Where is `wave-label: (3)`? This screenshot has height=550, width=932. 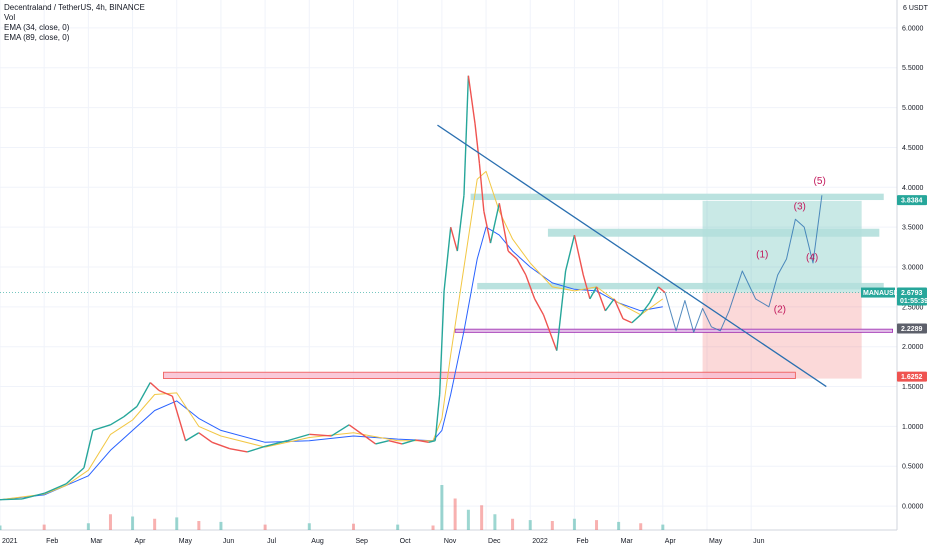
wave-label: (3) is located at coordinates (800, 207).